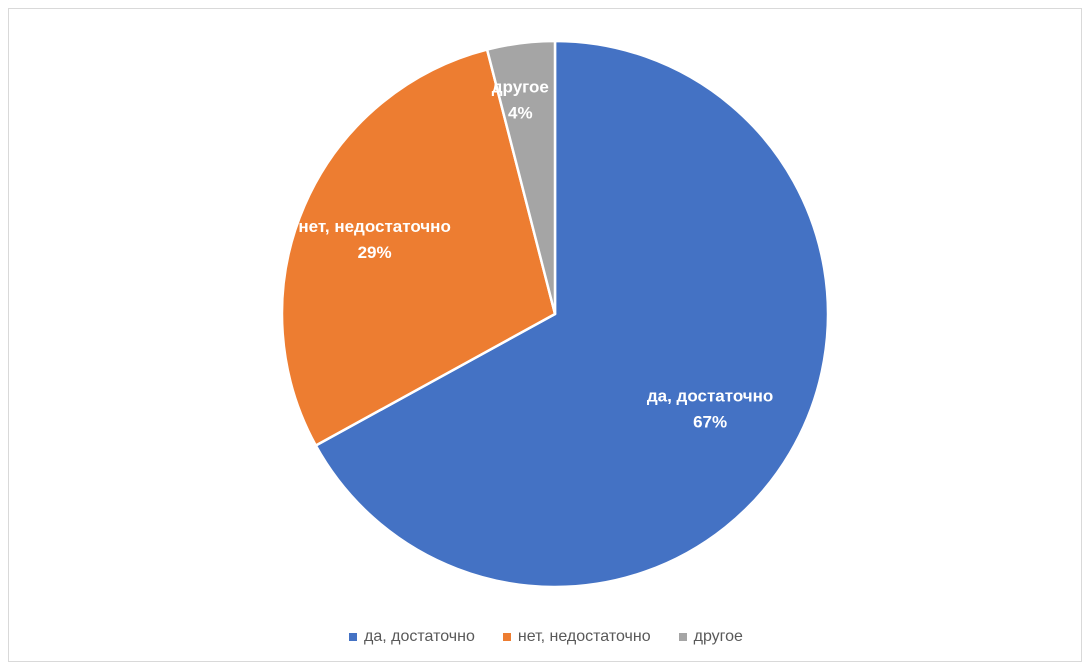  I want to click on slice-label-yes: да, достаточно, so click(710, 396).